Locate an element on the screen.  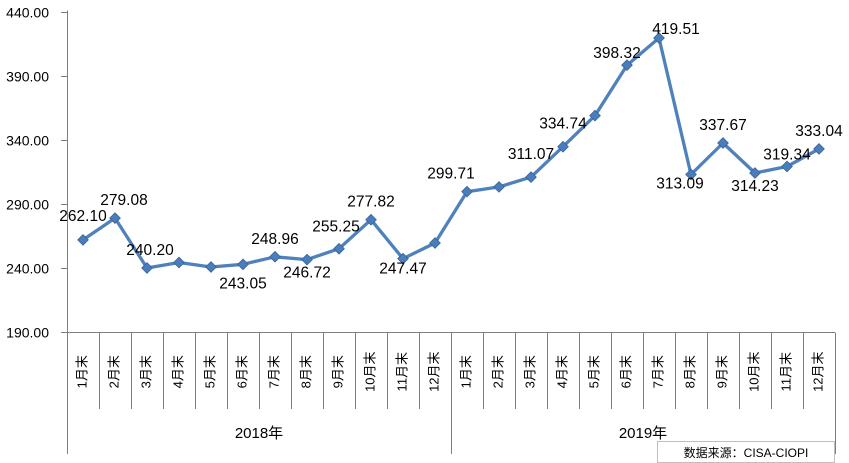
data-label: 337.67 is located at coordinates (722, 125).